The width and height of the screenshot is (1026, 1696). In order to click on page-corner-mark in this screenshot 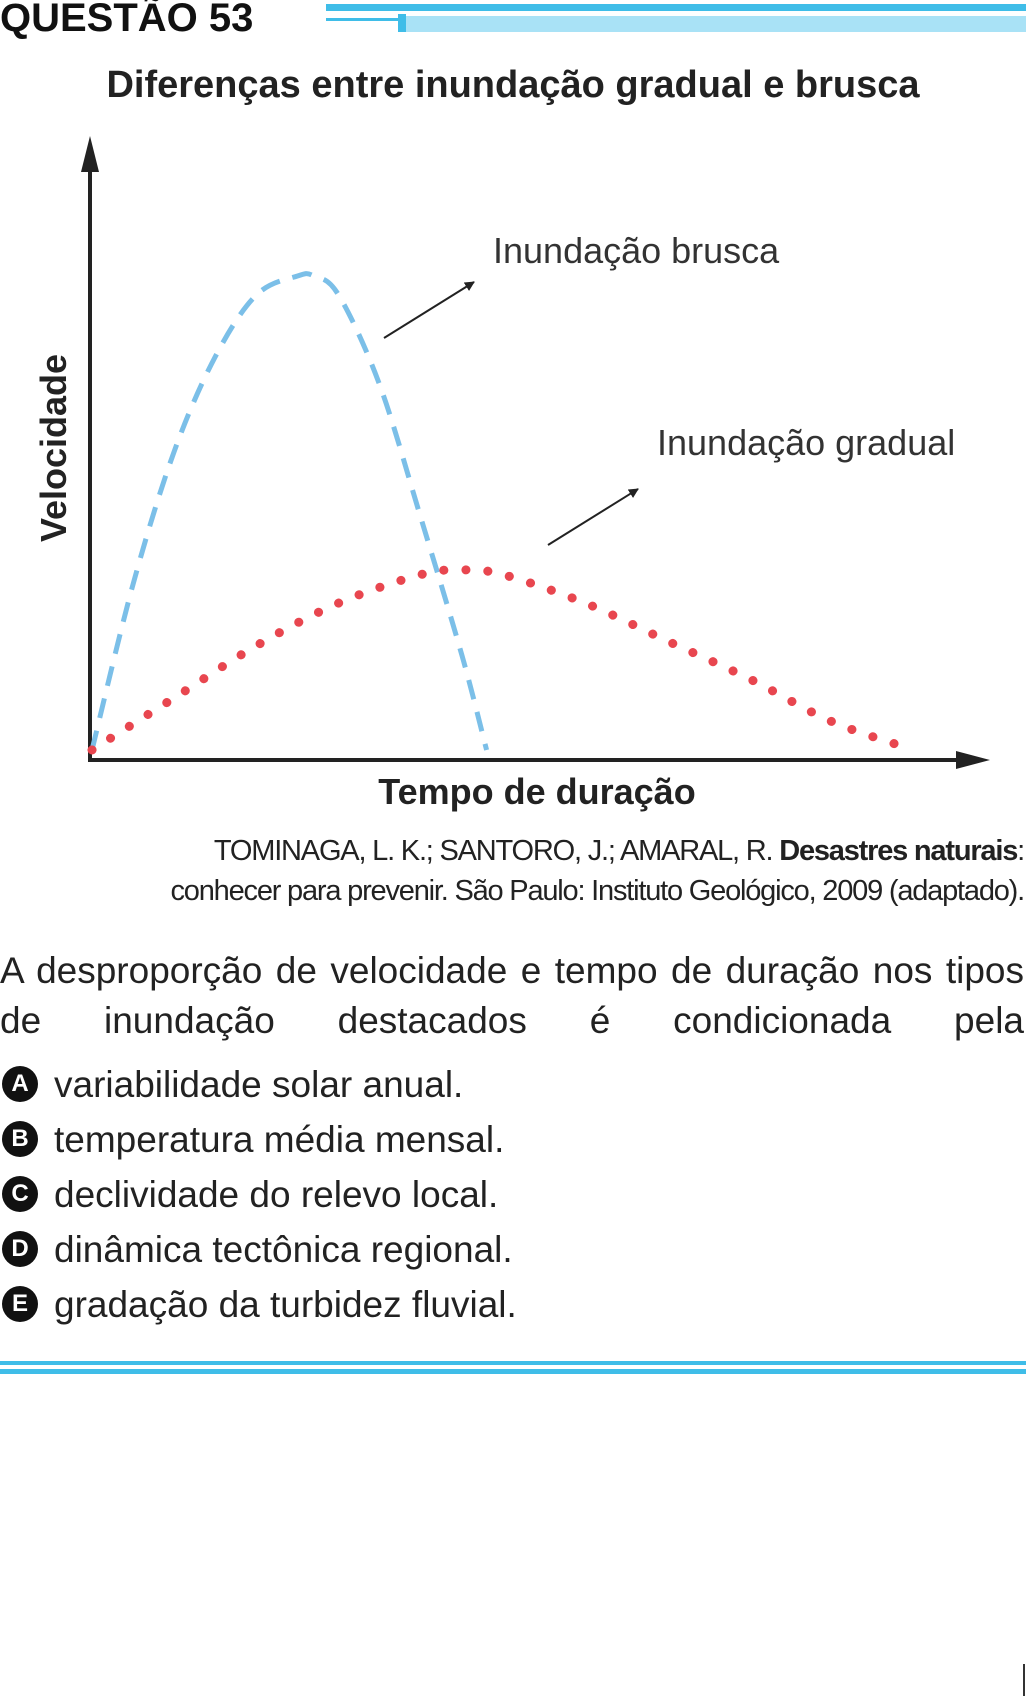, I will do `click(1024, 1680)`.